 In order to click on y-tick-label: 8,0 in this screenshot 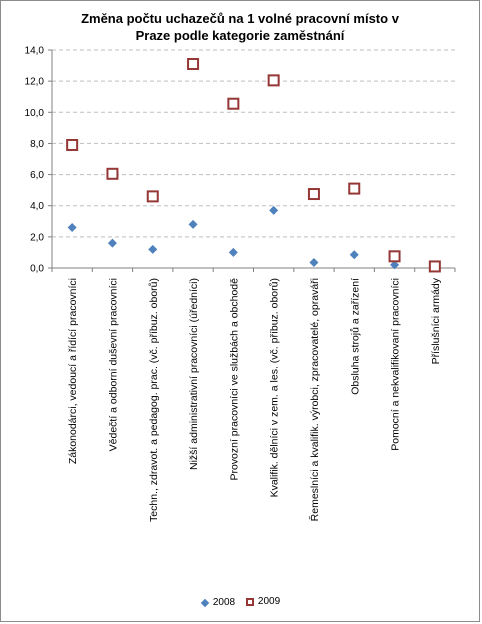, I will do `click(37, 144)`.